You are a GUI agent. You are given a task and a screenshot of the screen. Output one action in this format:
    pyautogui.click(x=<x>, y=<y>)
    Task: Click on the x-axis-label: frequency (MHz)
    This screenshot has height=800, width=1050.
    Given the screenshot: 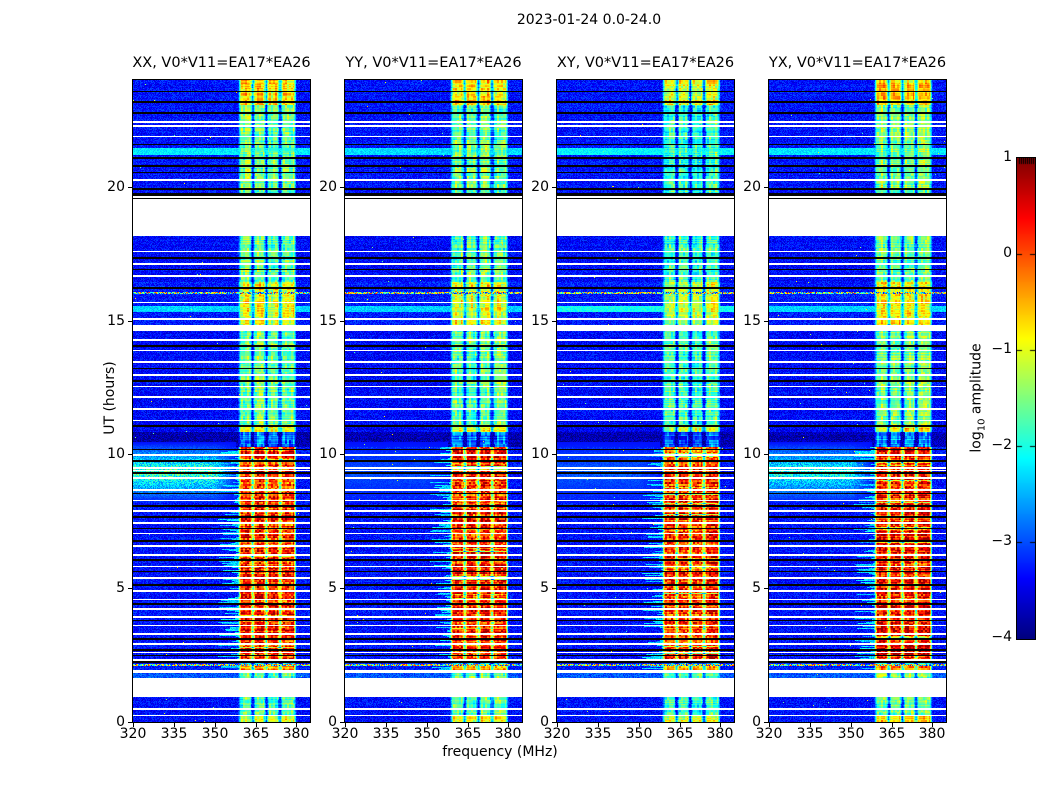 What is the action you would take?
    pyautogui.click(x=500, y=752)
    